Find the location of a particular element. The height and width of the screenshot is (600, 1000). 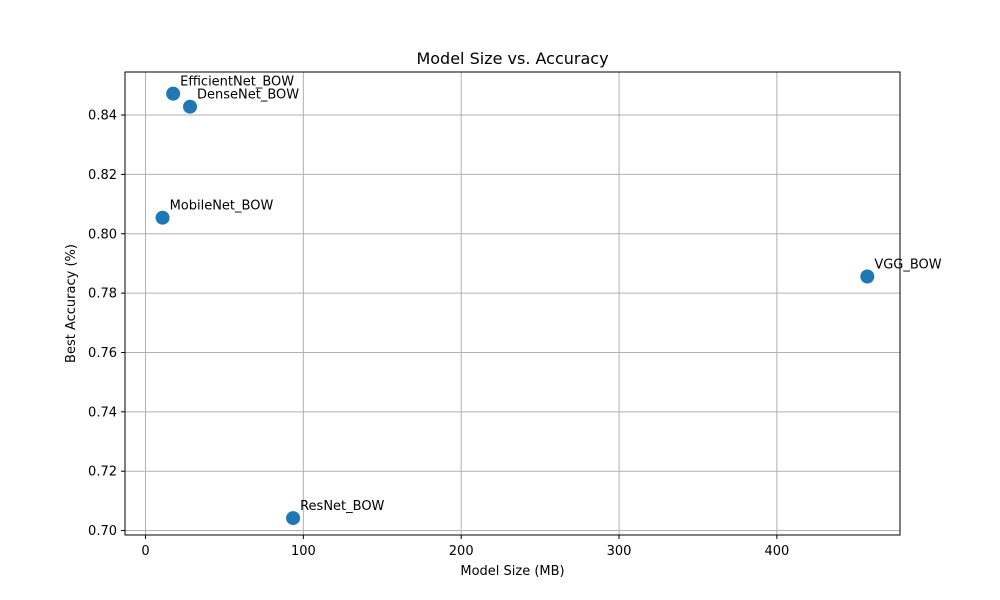

y-axis-ticks: 0.70 0.72 0.74 0.76 0.78 0.80 0.82 0.84 is located at coordinates (106, 324).